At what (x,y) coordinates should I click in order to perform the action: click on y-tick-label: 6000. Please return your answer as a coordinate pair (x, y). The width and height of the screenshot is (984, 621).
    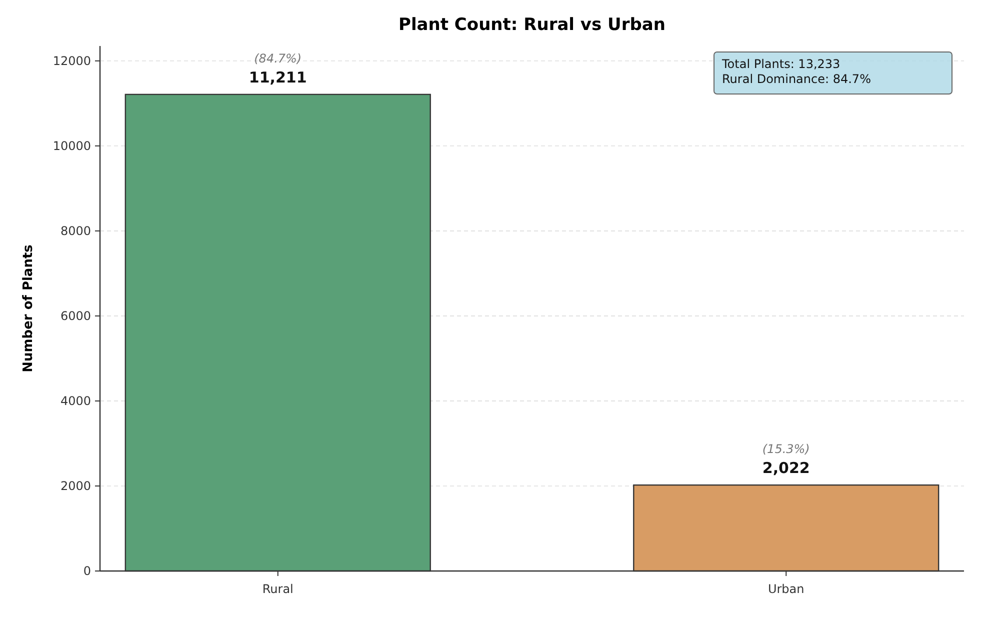
    Looking at the image, I should click on (75, 316).